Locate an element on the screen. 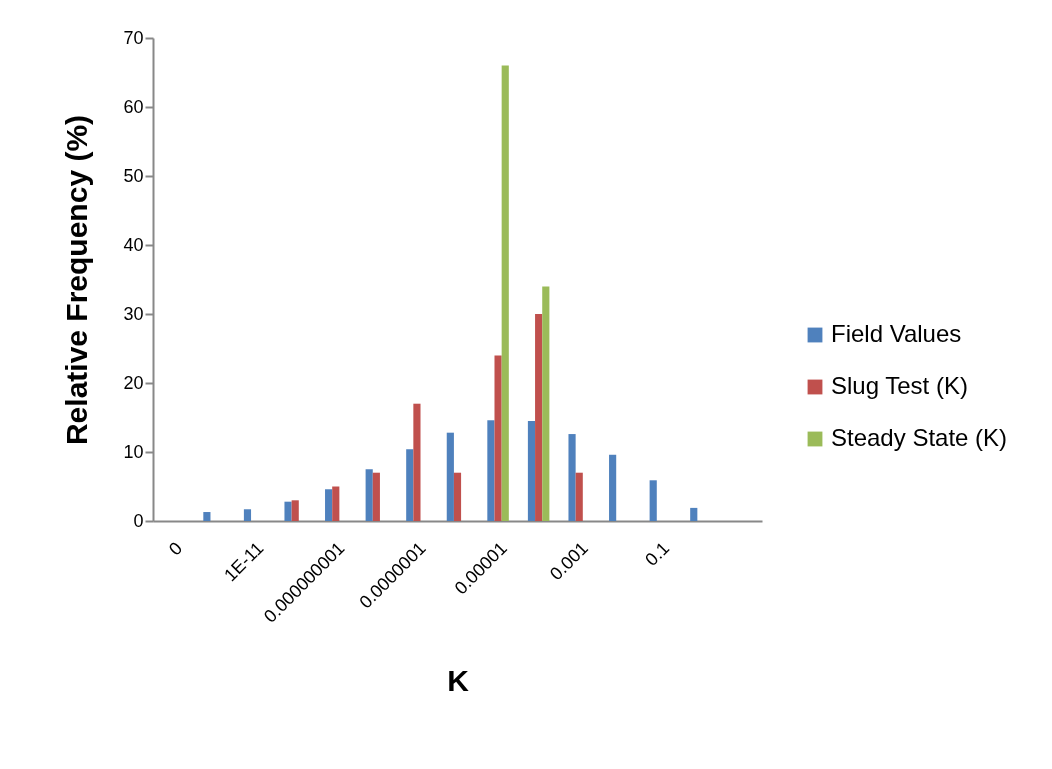 The width and height of the screenshot is (1052, 769). legend-label: Field Values is located at coordinates (896, 333).